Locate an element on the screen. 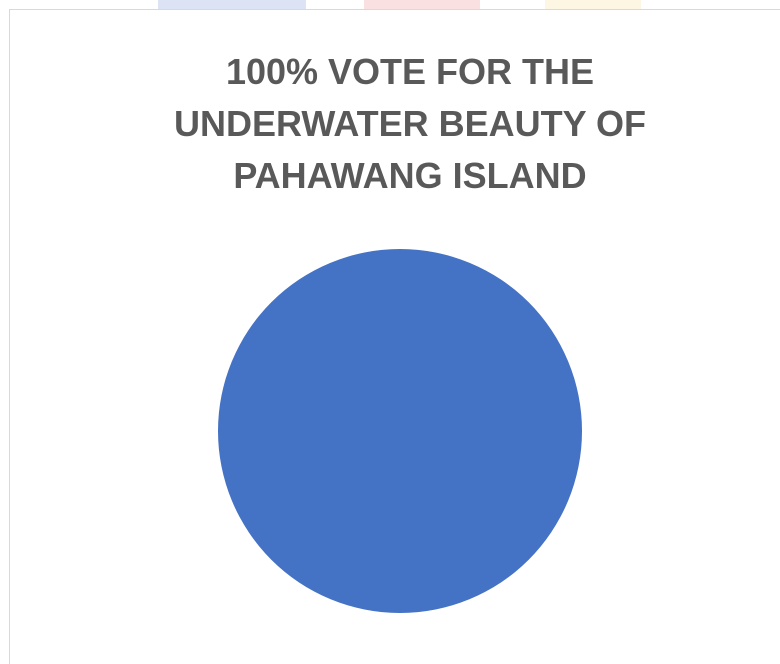  background-strip-blue is located at coordinates (232, 5).